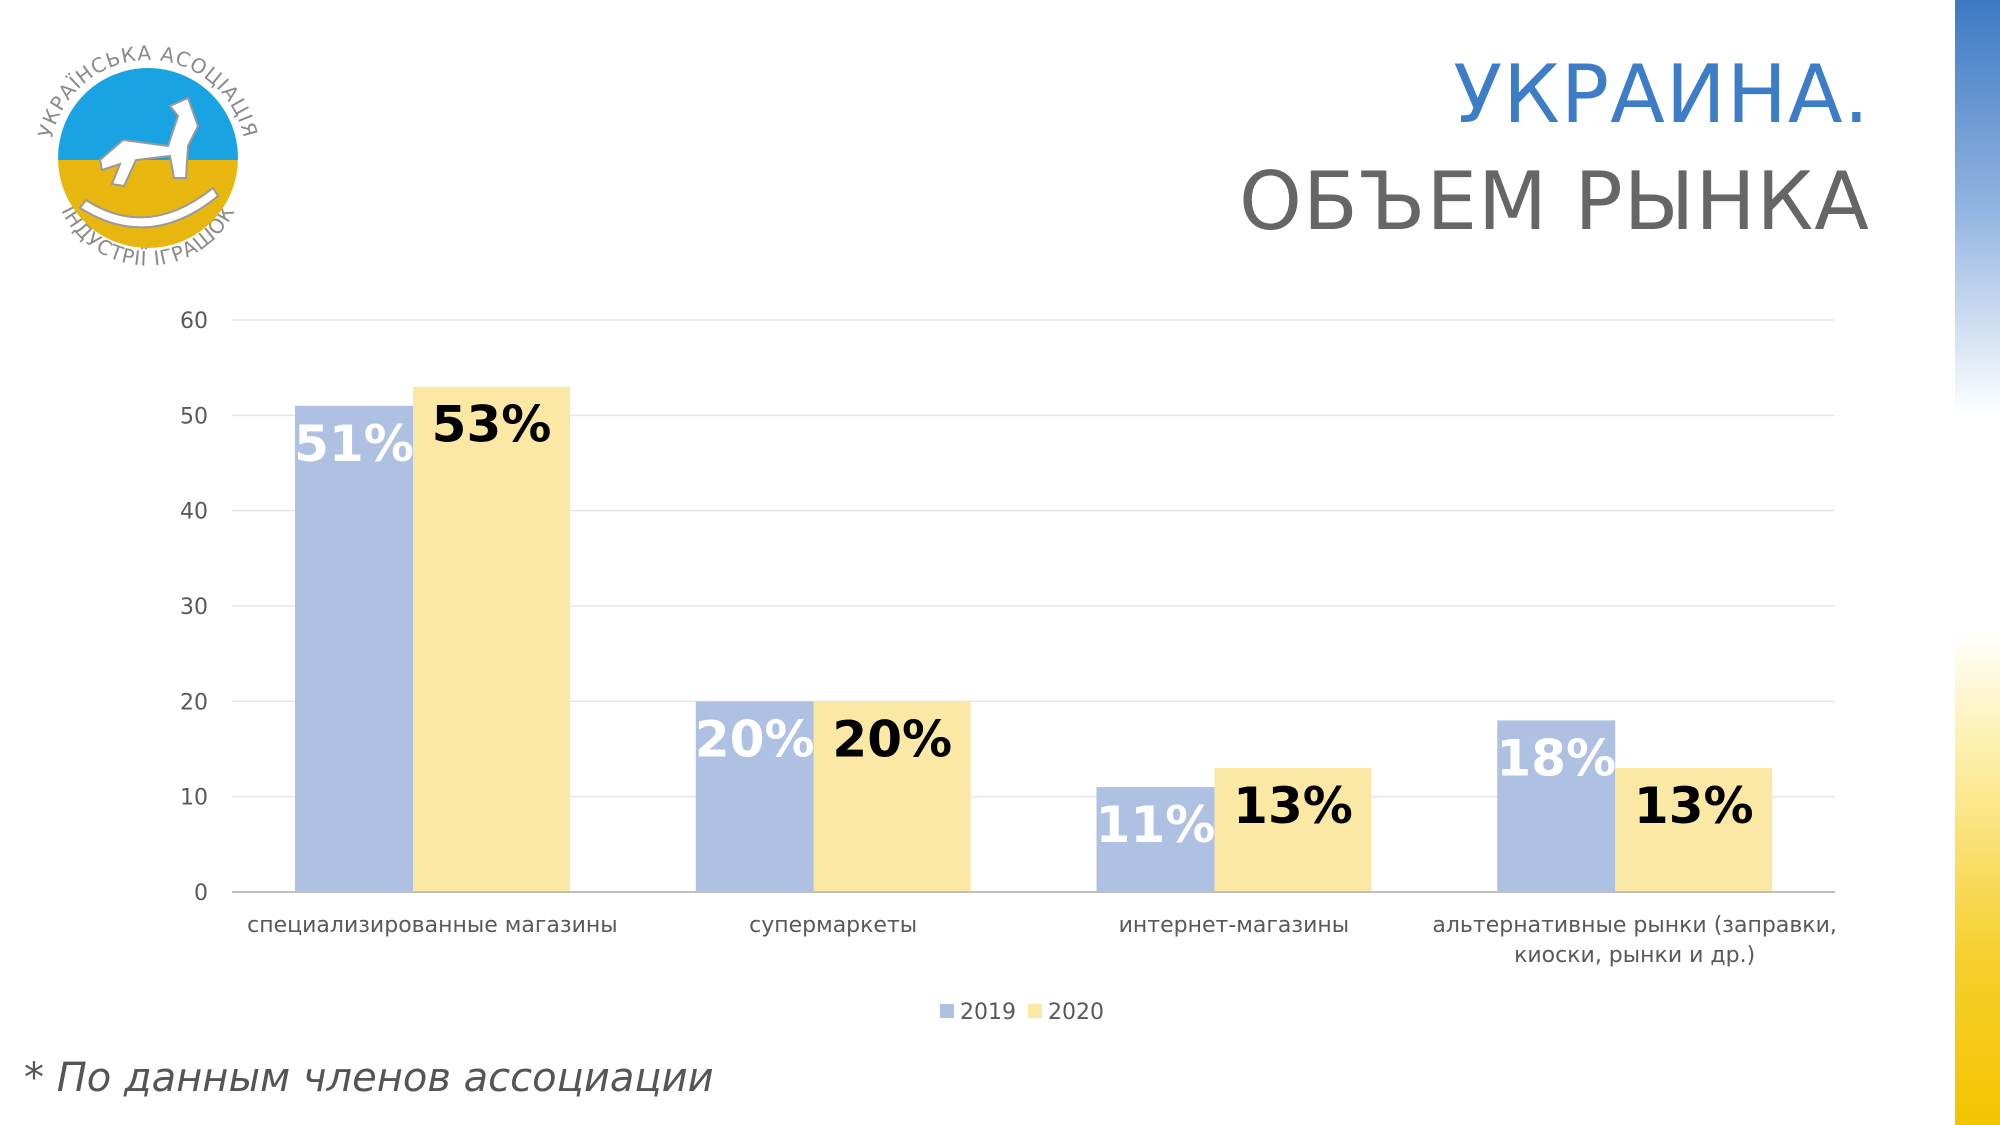 The height and width of the screenshot is (1125, 2000). I want to click on legend-label: 2019, so click(988, 1012).